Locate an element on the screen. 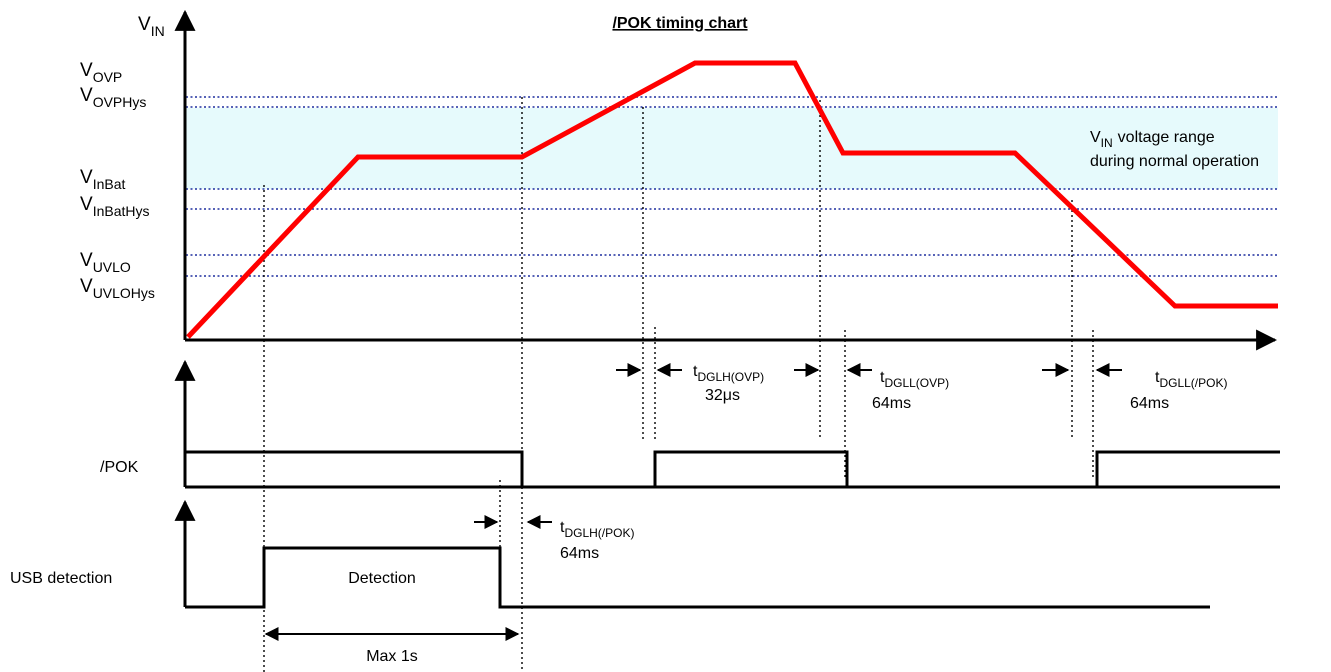 This screenshot has width=1331, height=672. level-label: VUVLO is located at coordinates (105, 262).